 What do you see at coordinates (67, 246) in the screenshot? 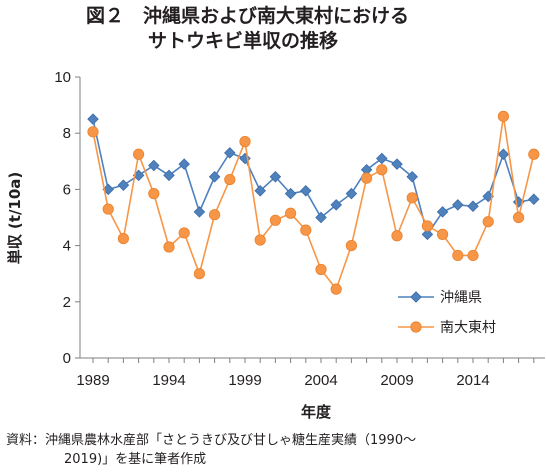
I see `y-tick-label: 4` at bounding box center [67, 246].